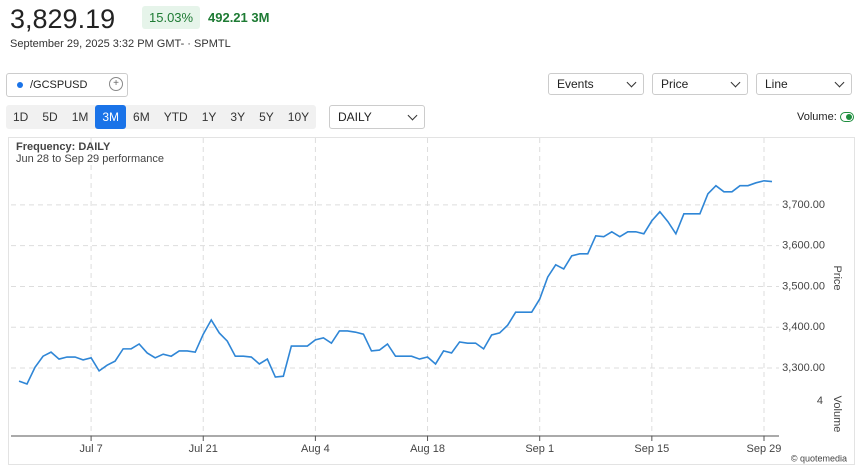 This screenshot has width=860, height=471. What do you see at coordinates (161, 117) in the screenshot?
I see `range-group: 1D 5D 1M 3M 6M YTD 1Y 3Y 5Y 10Y` at bounding box center [161, 117].